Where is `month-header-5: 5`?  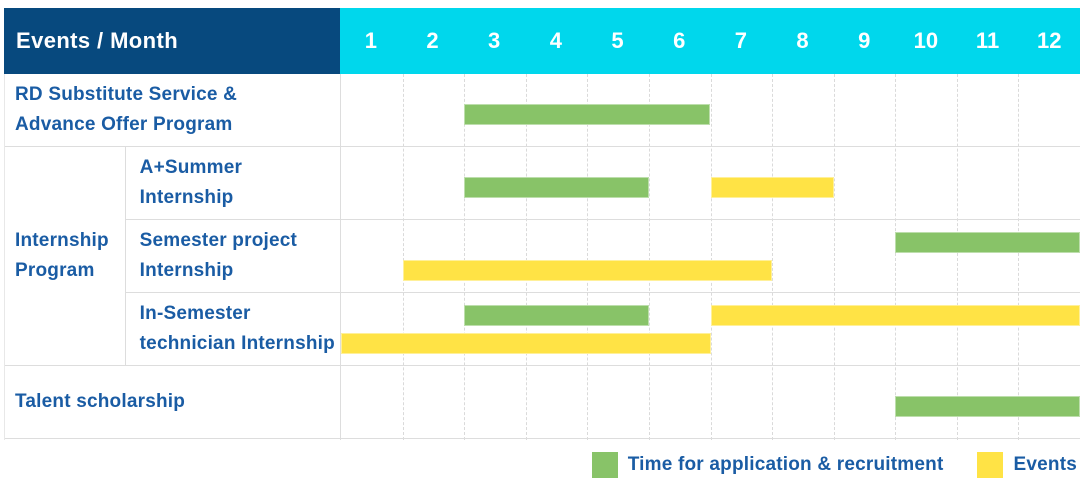
month-header-5: 5 is located at coordinates (617, 40).